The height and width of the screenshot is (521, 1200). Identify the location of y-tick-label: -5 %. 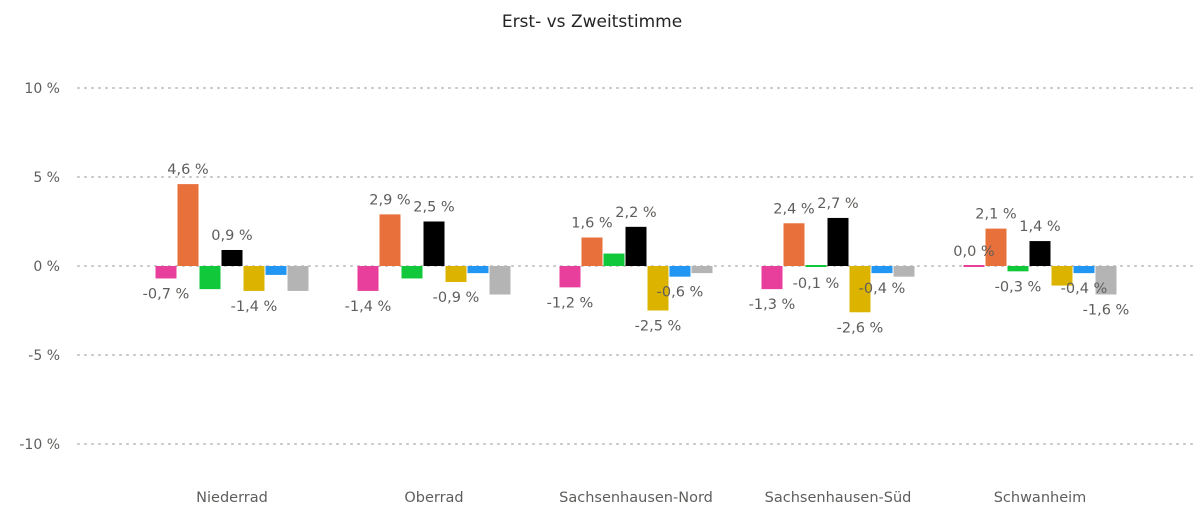
(44, 356).